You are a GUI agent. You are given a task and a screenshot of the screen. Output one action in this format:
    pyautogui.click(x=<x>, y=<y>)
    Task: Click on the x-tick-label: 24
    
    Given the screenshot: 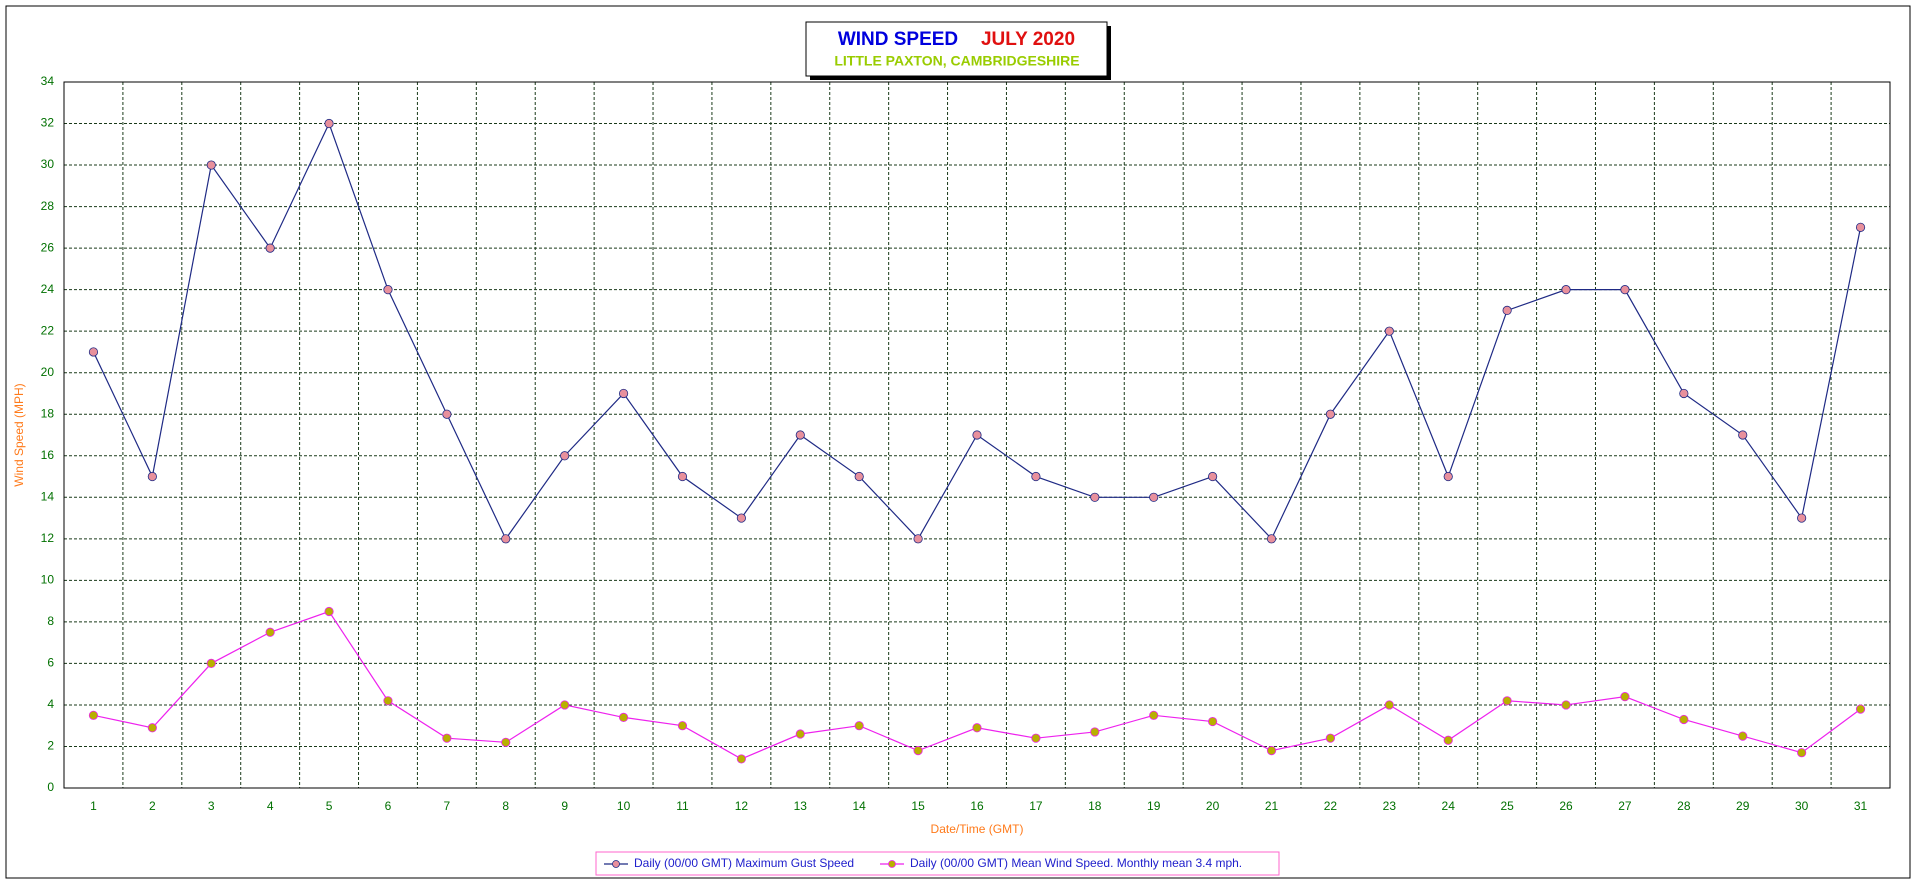 What is the action you would take?
    pyautogui.click(x=1449, y=806)
    